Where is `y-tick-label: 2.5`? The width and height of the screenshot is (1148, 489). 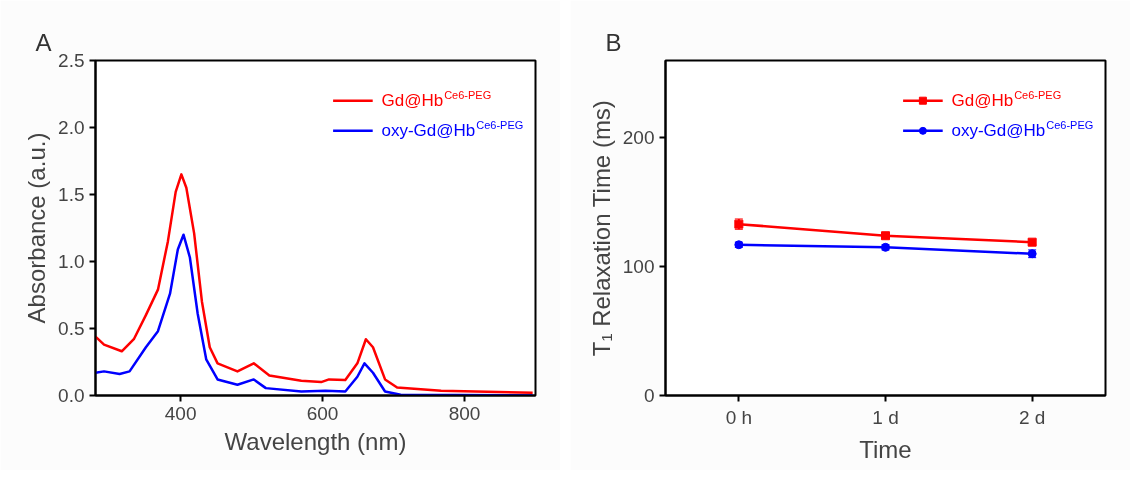 y-tick-label: 2.5 is located at coordinates (71, 60).